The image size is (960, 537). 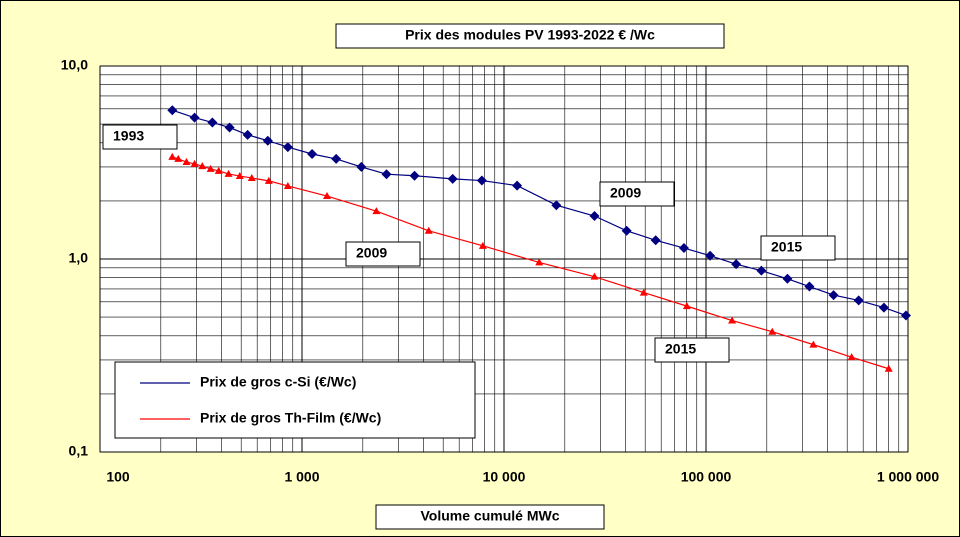 What do you see at coordinates (278, 382) in the screenshot?
I see `legend-label: Prix de gros c-Si (€/Wc)` at bounding box center [278, 382].